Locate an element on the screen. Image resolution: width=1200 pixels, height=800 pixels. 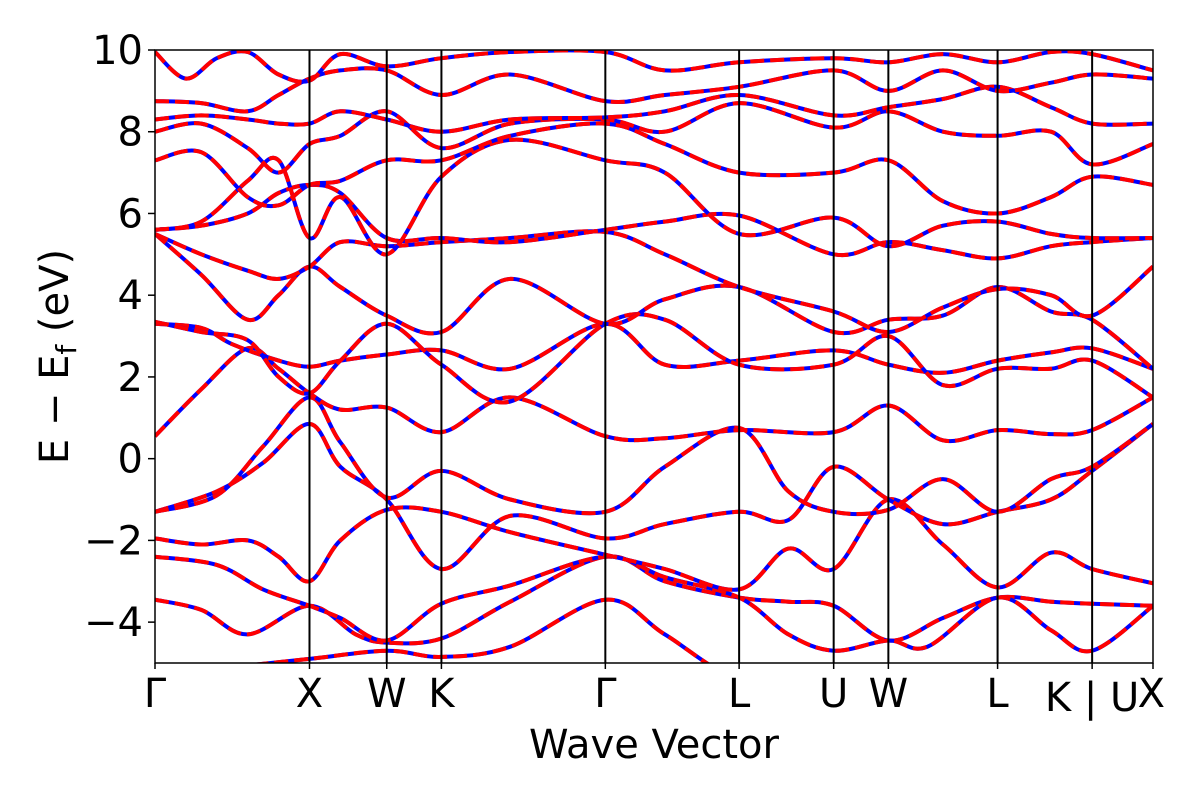
band-10-base-line is located at coordinates (654, 301).